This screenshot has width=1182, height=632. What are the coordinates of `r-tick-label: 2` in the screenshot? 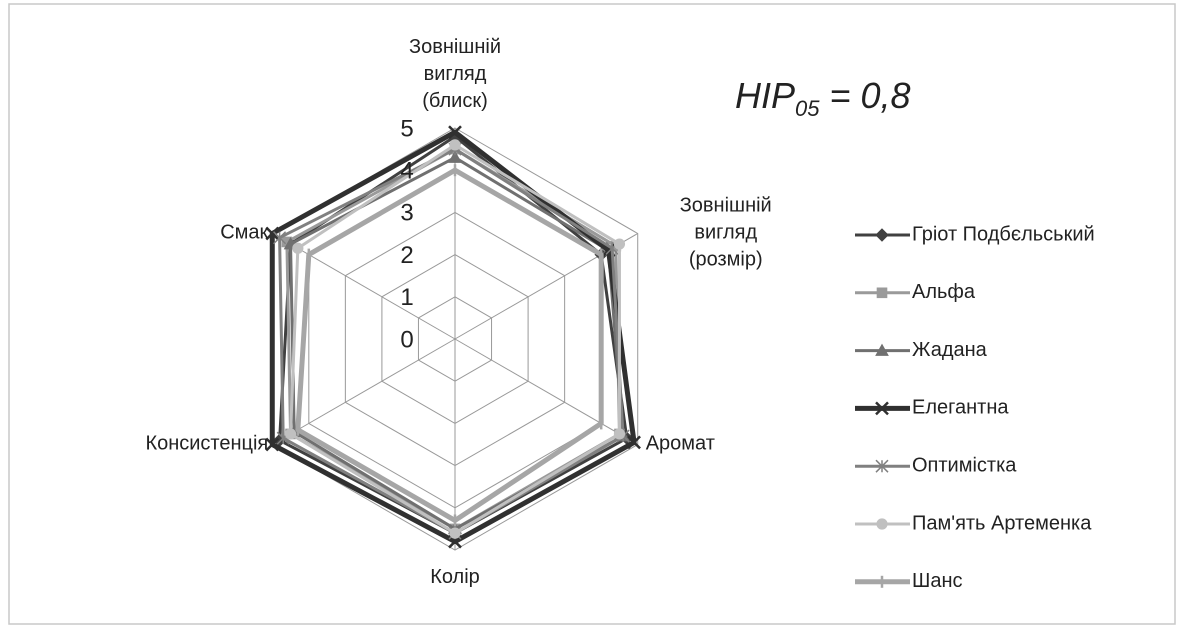 It's located at (406, 255).